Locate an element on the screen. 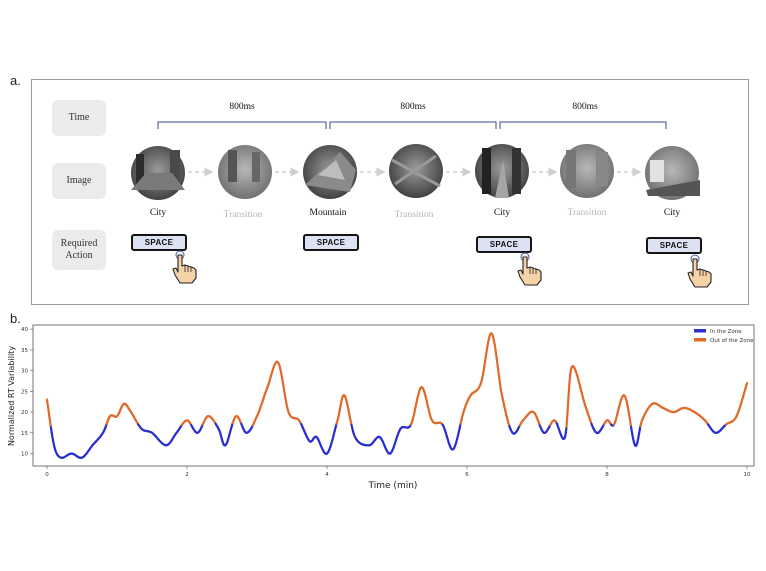 The image size is (766, 571). frame-caption-1: City is located at coordinates (158, 213).